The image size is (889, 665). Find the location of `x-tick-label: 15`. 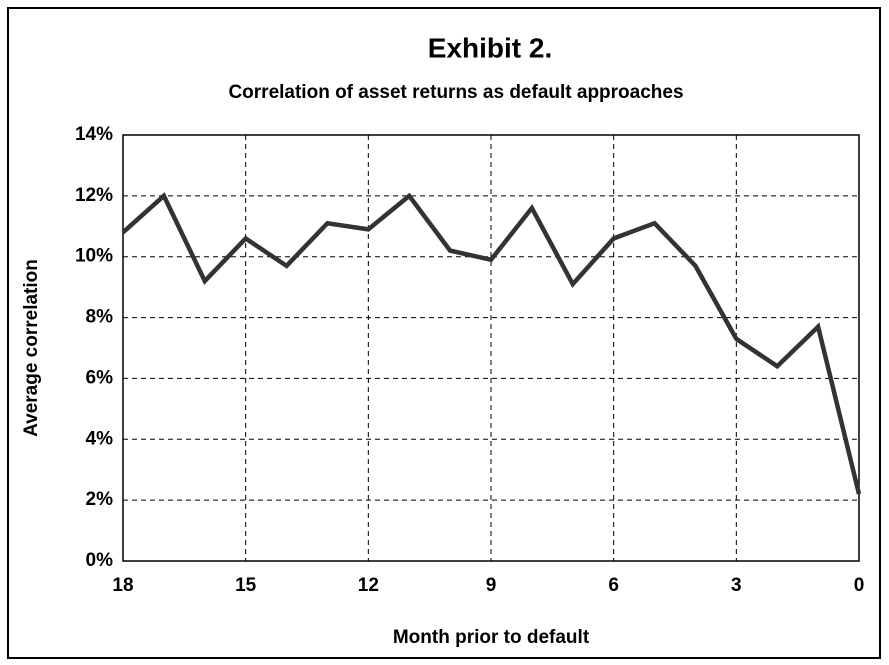

x-tick-label: 15 is located at coordinates (246, 585).